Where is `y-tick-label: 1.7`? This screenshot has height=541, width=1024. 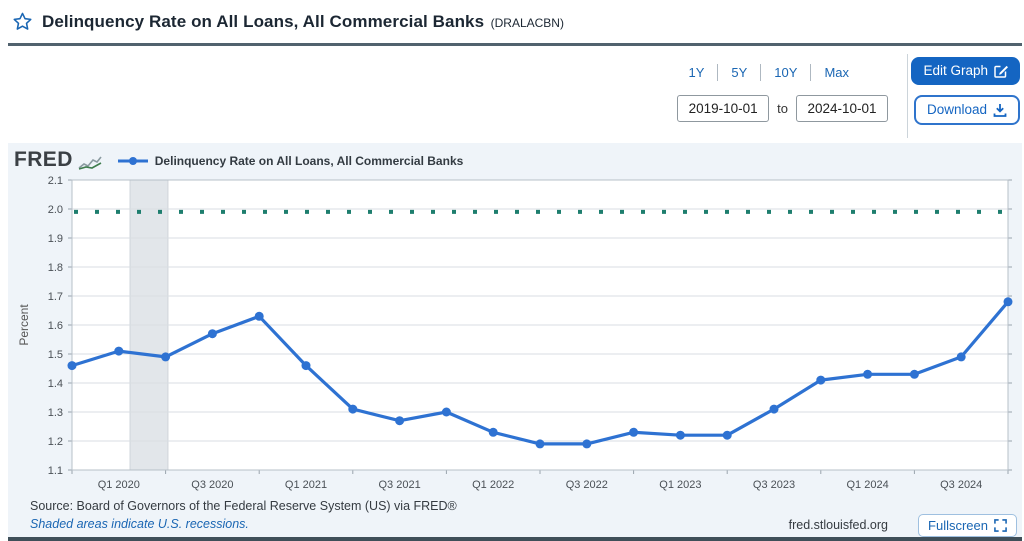
y-tick-label: 1.7 is located at coordinates (55, 297).